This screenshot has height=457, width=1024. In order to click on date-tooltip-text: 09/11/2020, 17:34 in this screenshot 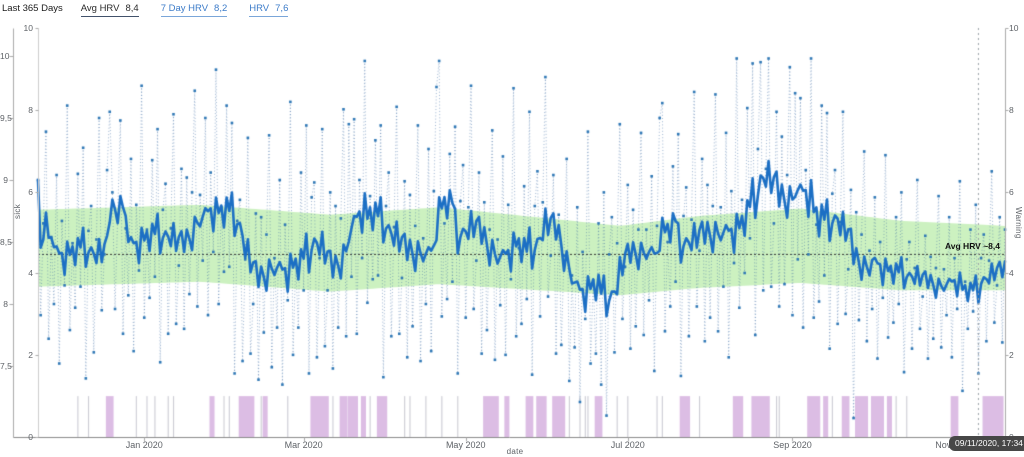, I will do `click(989, 443)`.